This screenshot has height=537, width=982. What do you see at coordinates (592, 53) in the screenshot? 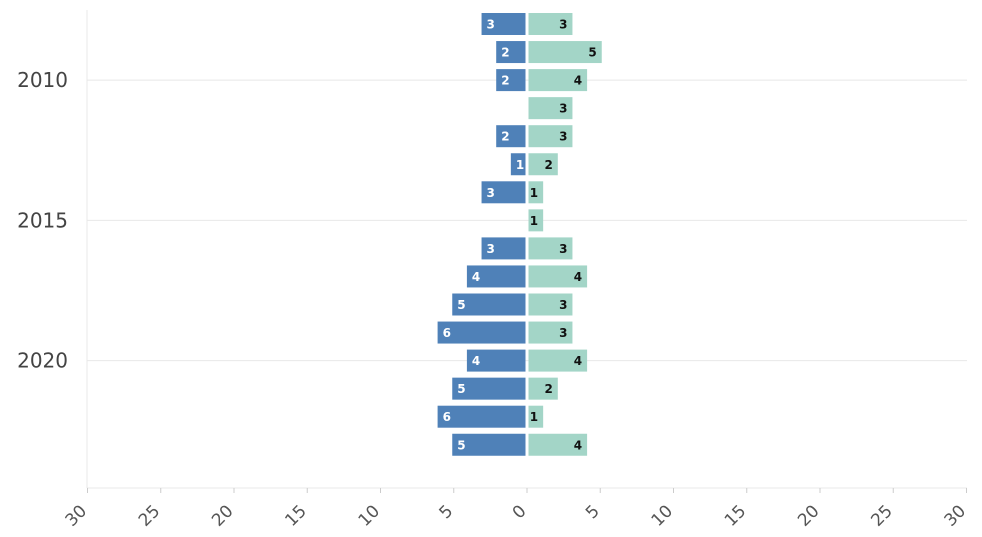
I see `right-bar-value-label: 5` at bounding box center [592, 53].